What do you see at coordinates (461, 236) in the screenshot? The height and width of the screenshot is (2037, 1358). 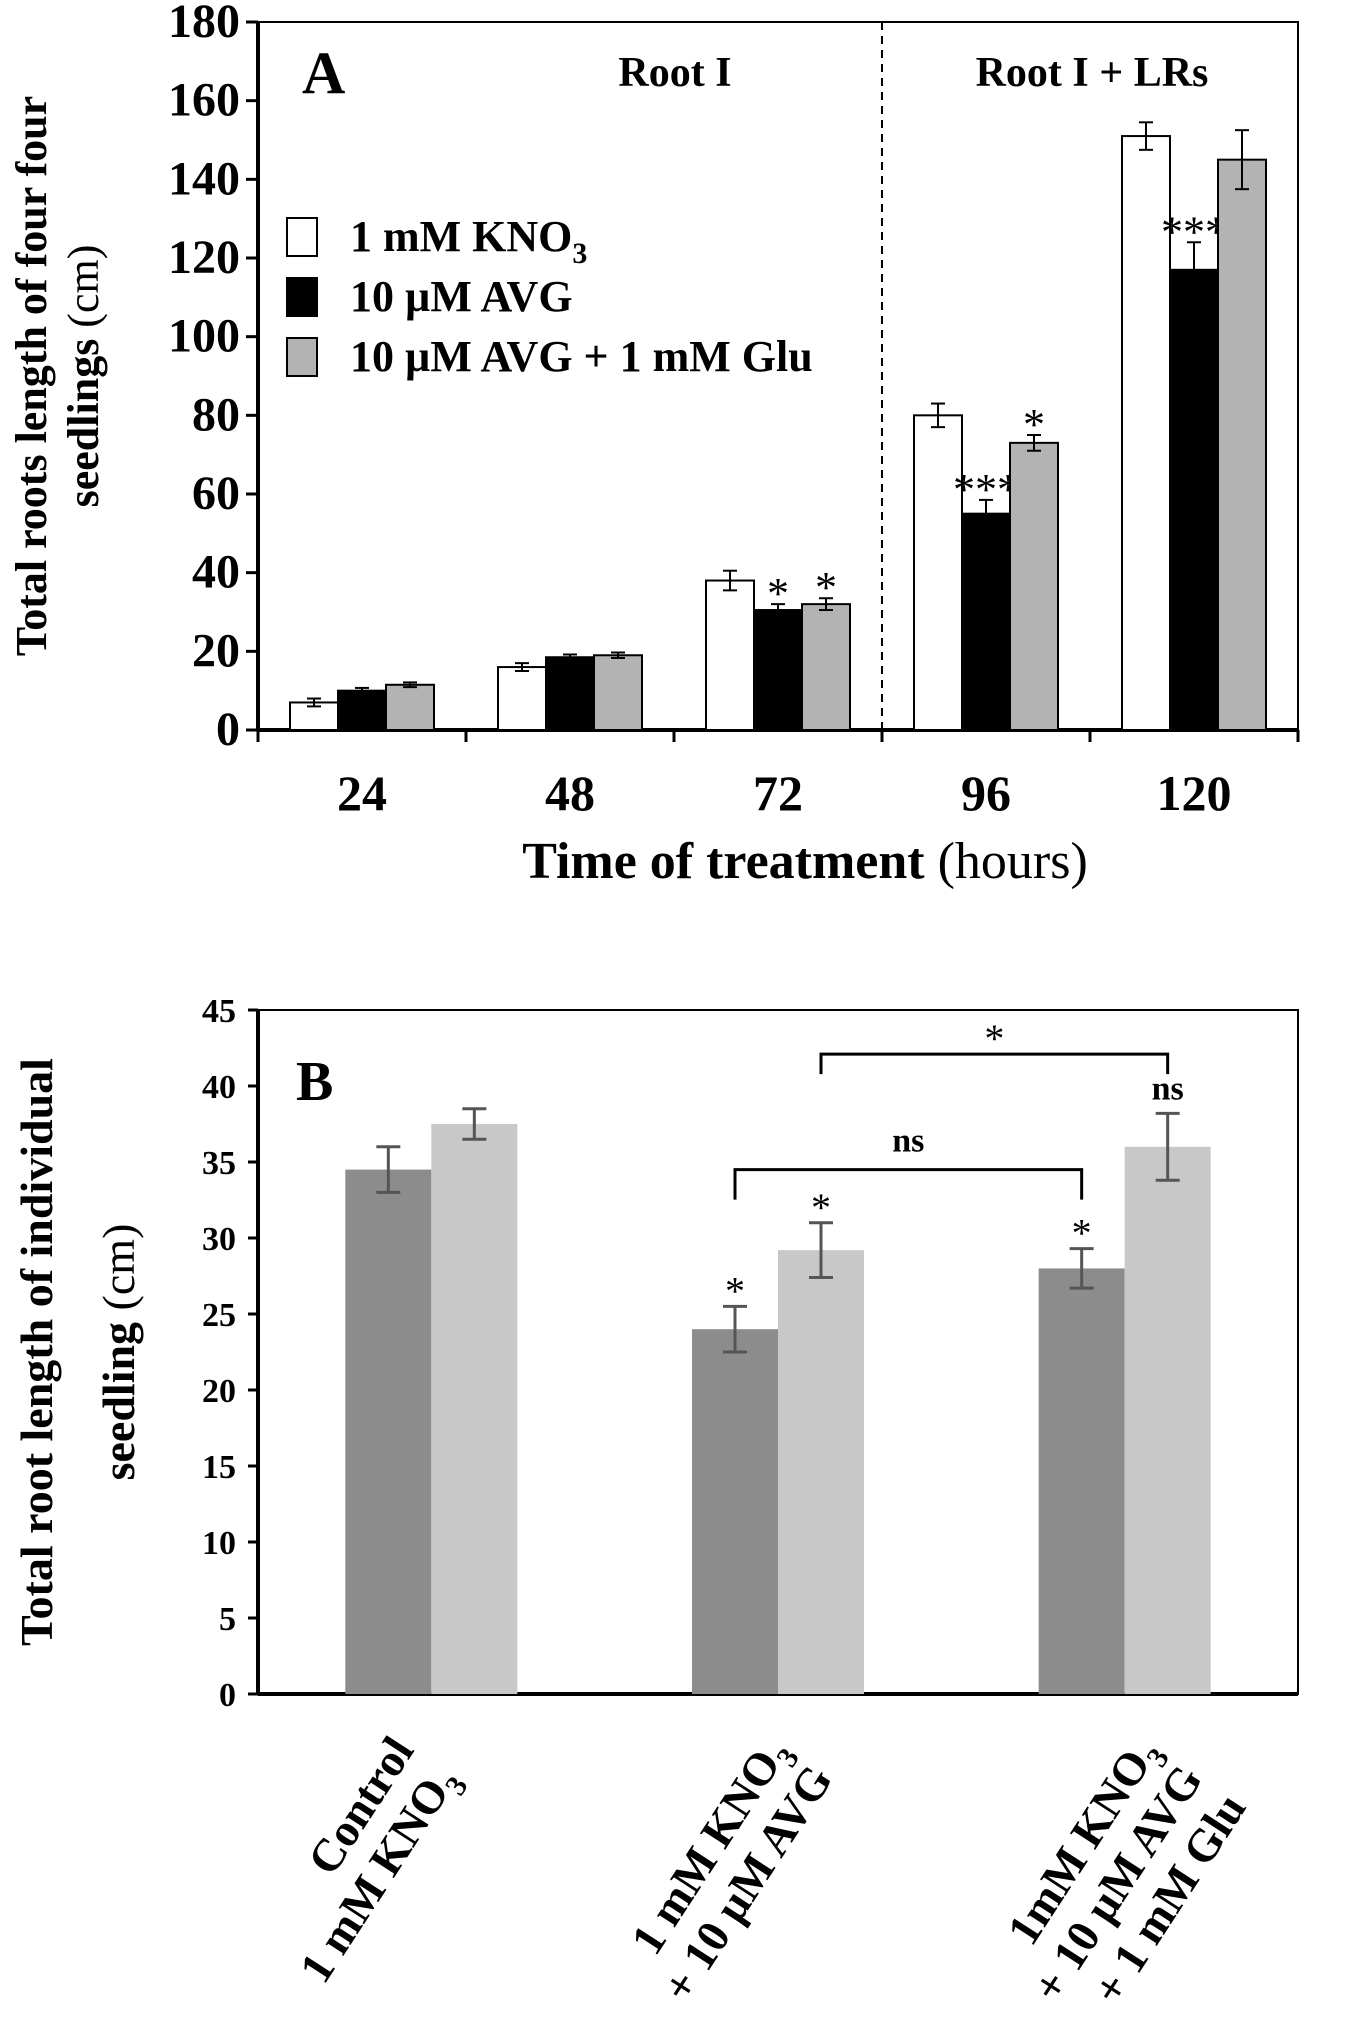 I see `legend-label-main: 1 mM KNO` at bounding box center [461, 236].